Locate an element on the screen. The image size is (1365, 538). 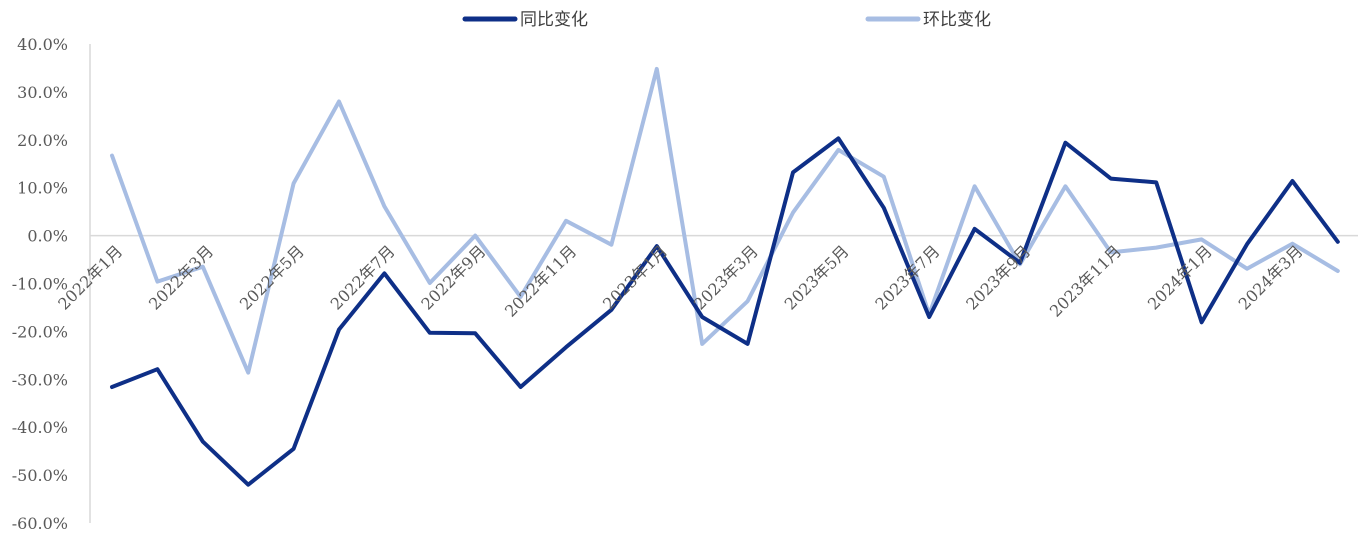
x-tick-label: 2023年9月 is located at coordinates (998, 277).